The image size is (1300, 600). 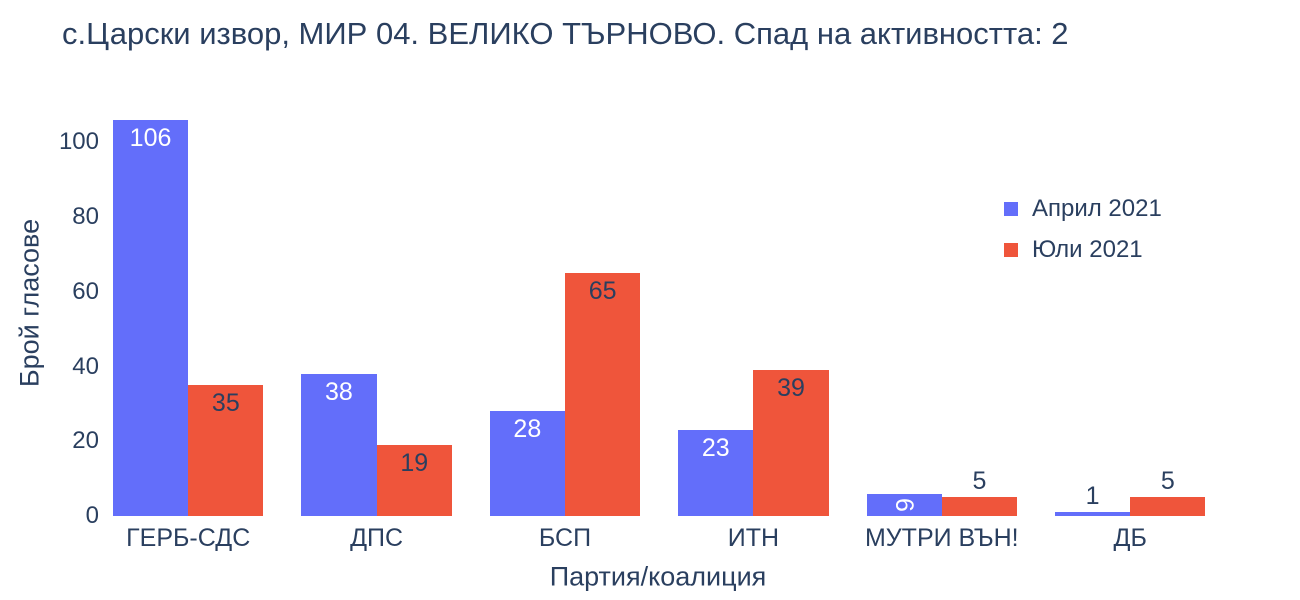 I want to click on bar-value-label: 28, so click(x=527, y=429).